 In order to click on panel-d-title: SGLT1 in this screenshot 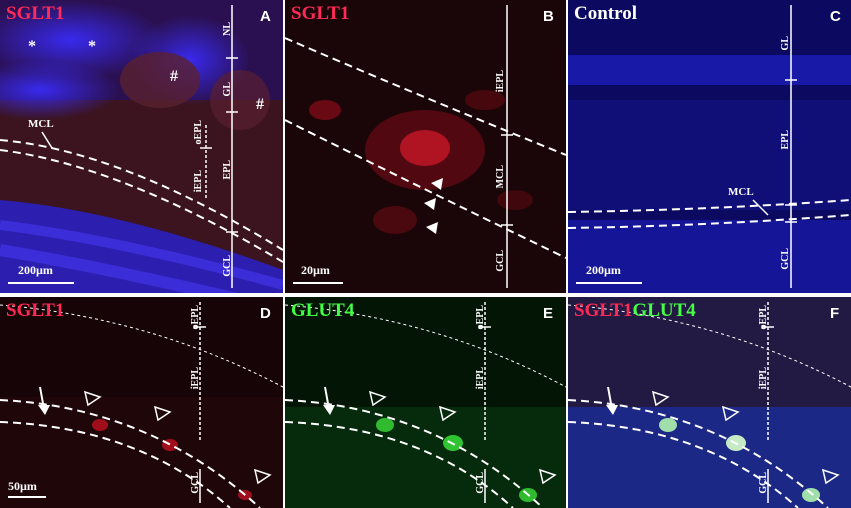, I will do `click(35, 310)`.